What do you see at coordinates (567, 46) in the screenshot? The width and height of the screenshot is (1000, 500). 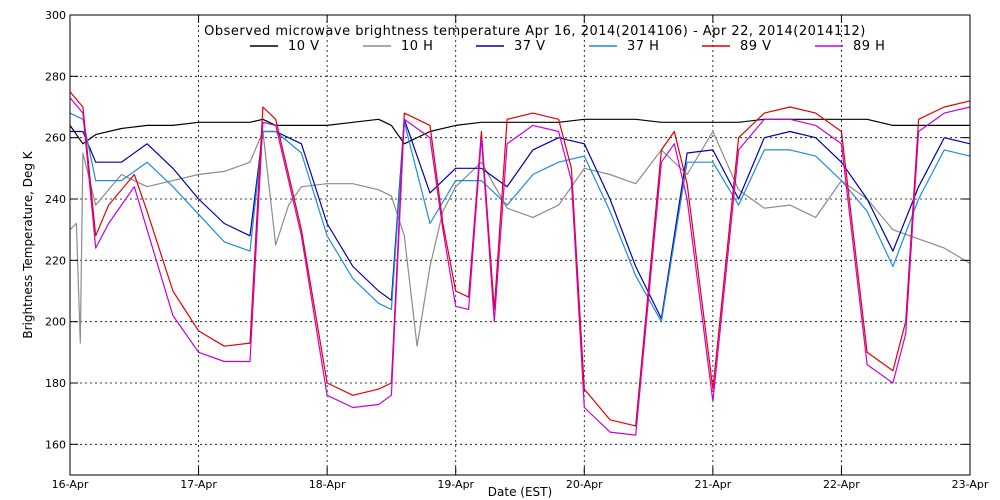 I see `legend: 10 V 10 H 37 V 37 H 89 V 89 H` at bounding box center [567, 46].